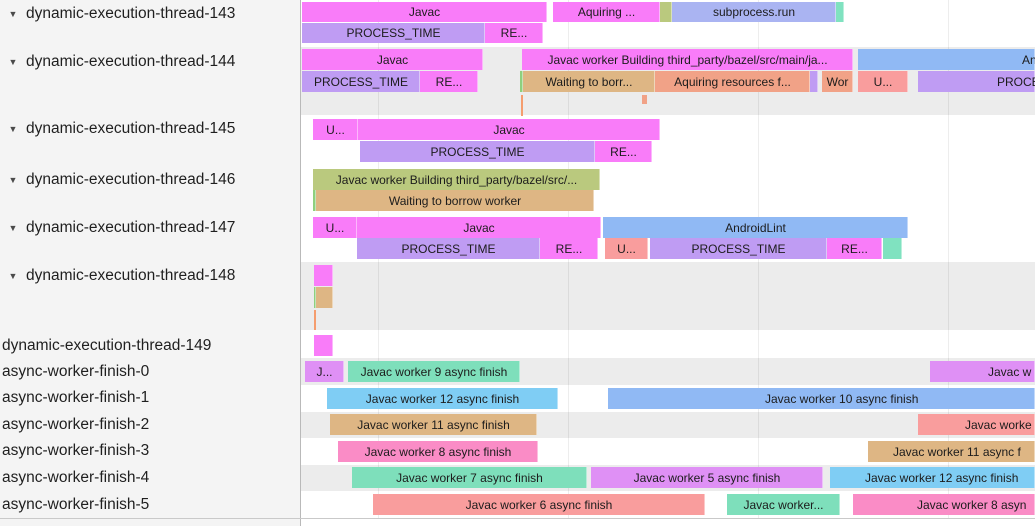 This screenshot has width=1035, height=526. What do you see at coordinates (433, 424) in the screenshot?
I see `trace-slice: Javac worker 11 async finish` at bounding box center [433, 424].